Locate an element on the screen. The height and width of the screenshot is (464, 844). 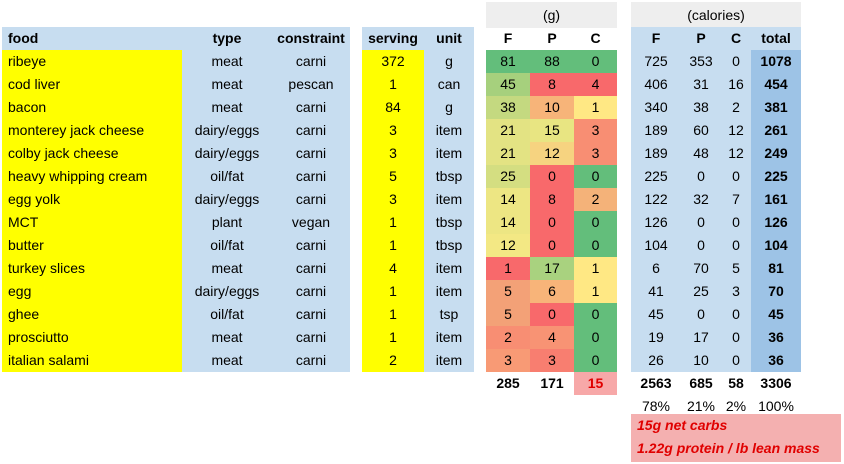
cal-protein: 353 is located at coordinates (701, 61).